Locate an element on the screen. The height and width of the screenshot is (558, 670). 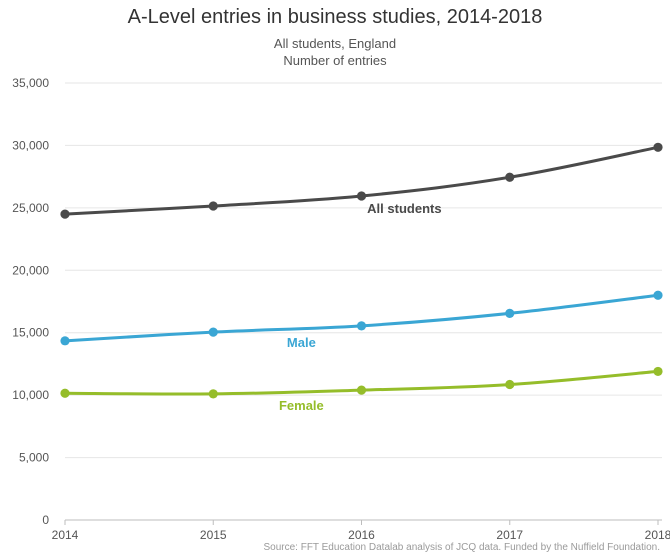
x-tick-label: 2014 is located at coordinates (65, 535).